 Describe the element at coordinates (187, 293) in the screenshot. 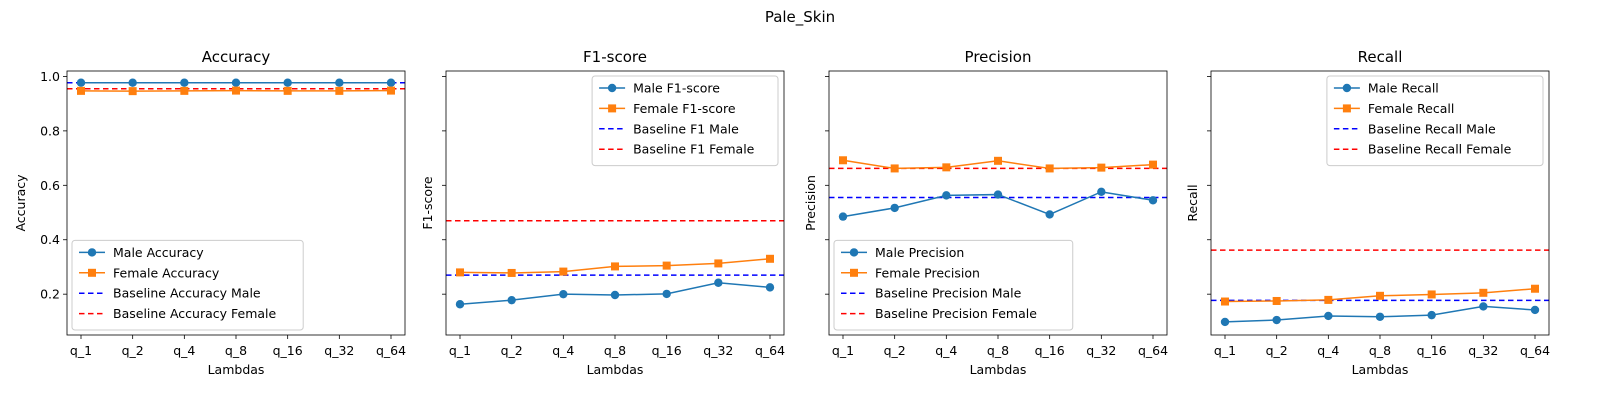

I see `legend-label: Baseline Accuracy Male` at that location.